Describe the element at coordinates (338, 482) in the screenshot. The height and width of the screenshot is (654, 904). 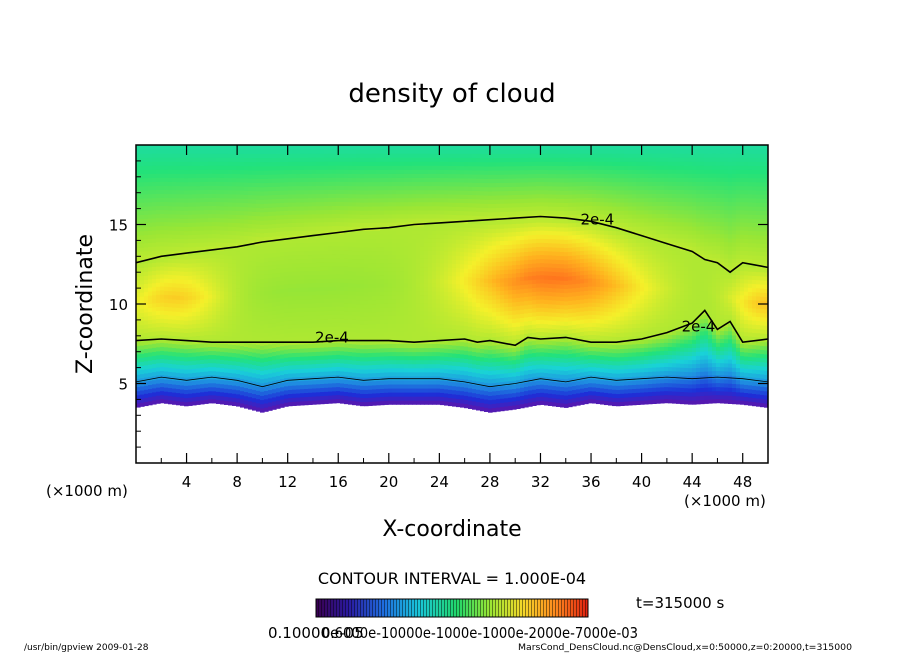
I see `x-tick-label: 16` at that location.